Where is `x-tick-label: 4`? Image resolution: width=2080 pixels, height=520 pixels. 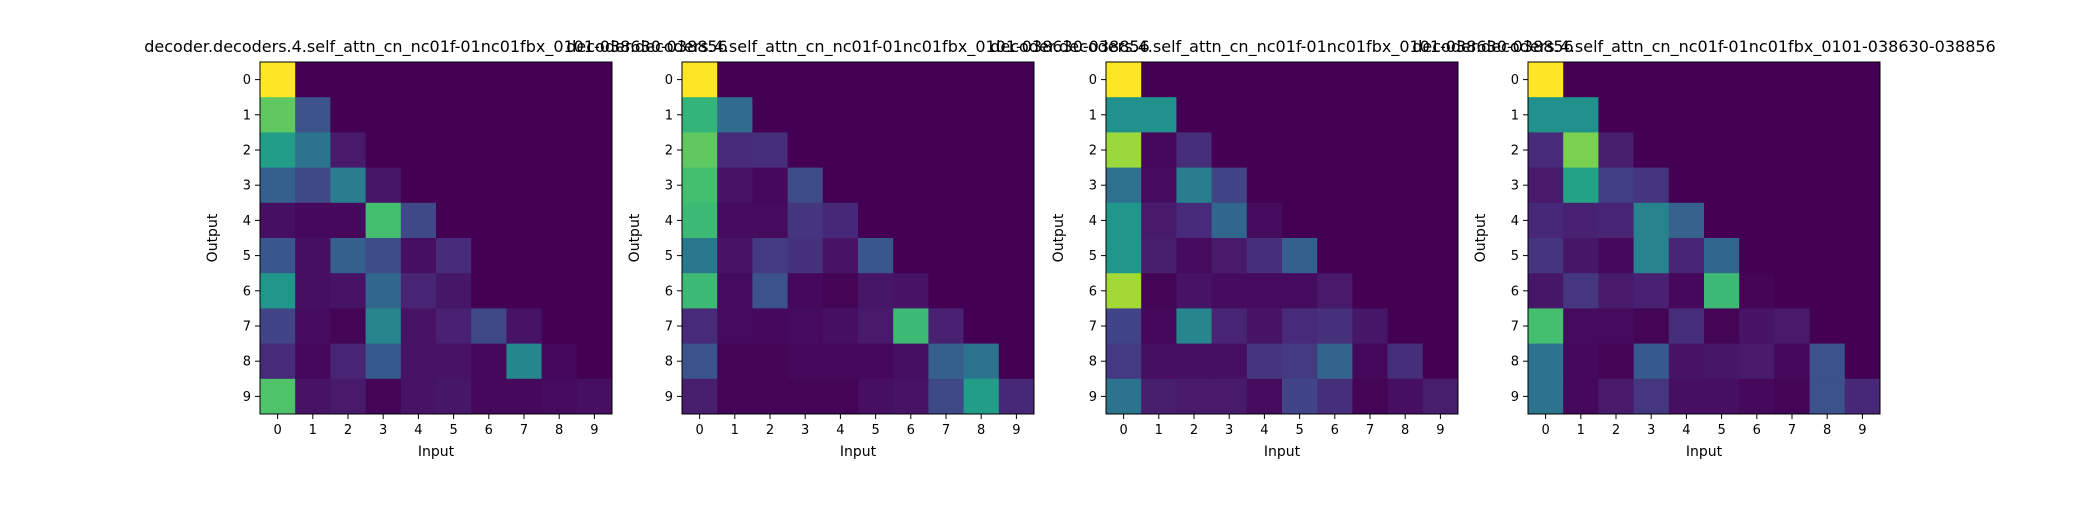
x-tick-label: 4 is located at coordinates (1686, 430).